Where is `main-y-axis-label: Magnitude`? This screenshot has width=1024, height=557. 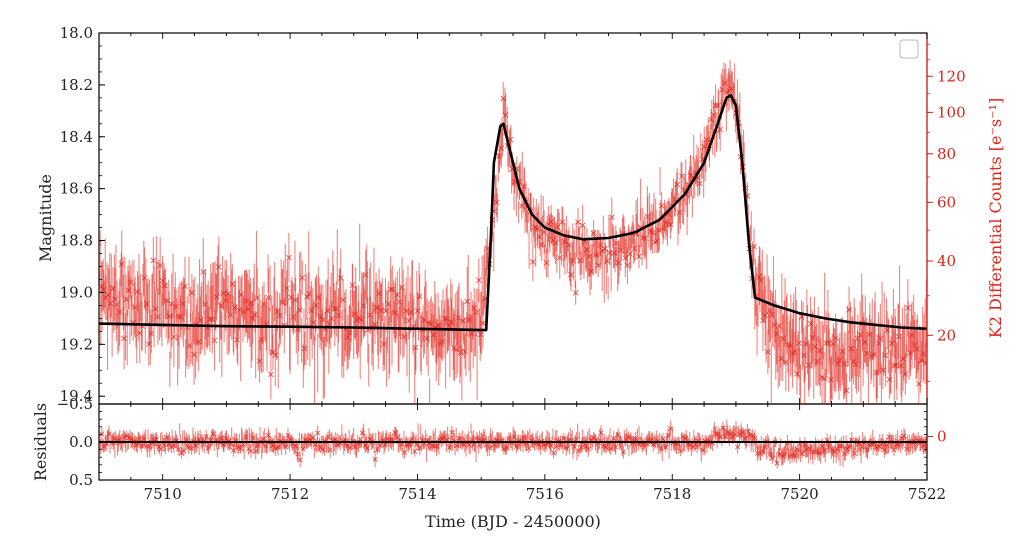 main-y-axis-label: Magnitude is located at coordinates (45, 218).